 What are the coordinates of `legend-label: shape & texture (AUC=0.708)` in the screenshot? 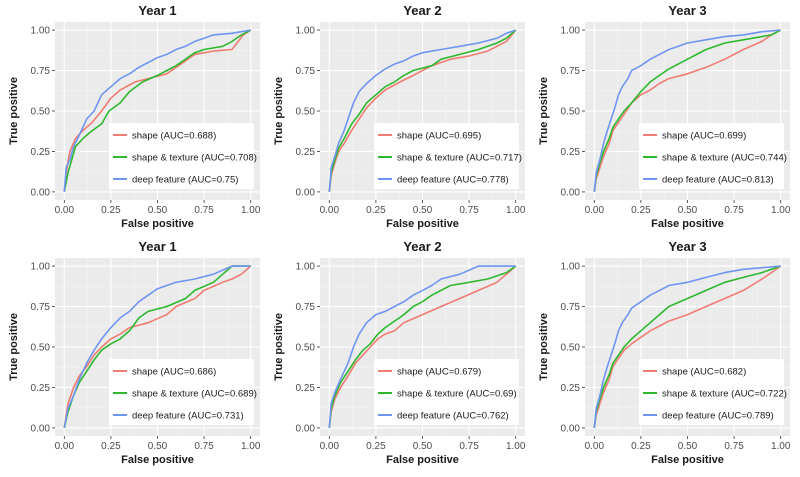 It's located at (194, 158).